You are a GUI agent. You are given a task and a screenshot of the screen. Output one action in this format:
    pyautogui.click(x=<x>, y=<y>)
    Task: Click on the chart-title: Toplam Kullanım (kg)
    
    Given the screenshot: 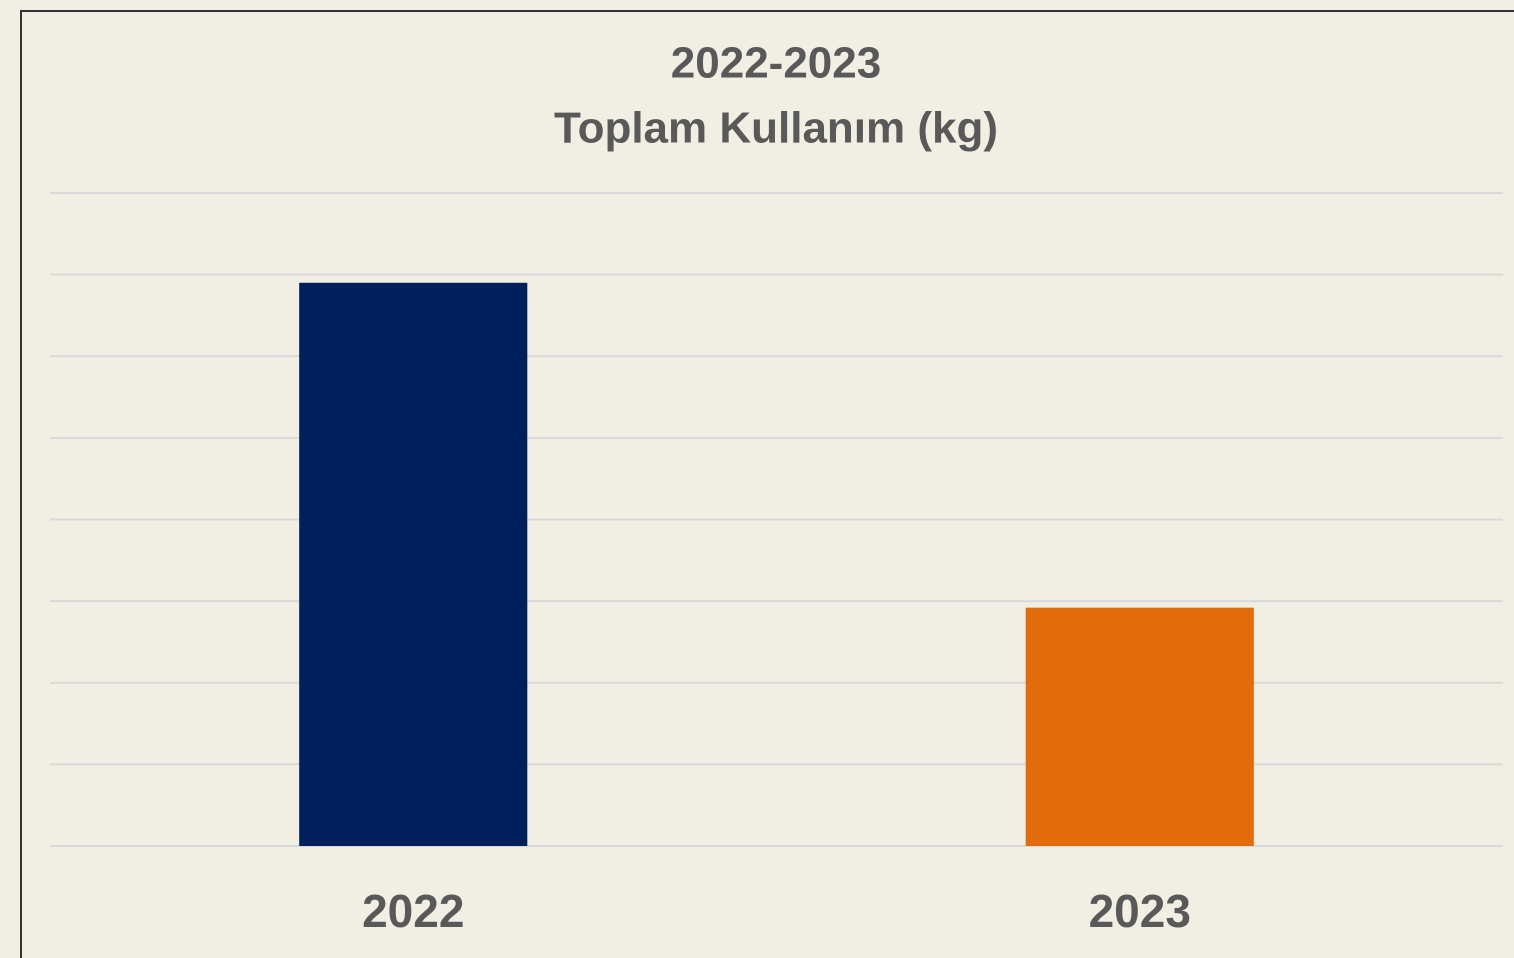 What is the action you would take?
    pyautogui.click(x=776, y=128)
    